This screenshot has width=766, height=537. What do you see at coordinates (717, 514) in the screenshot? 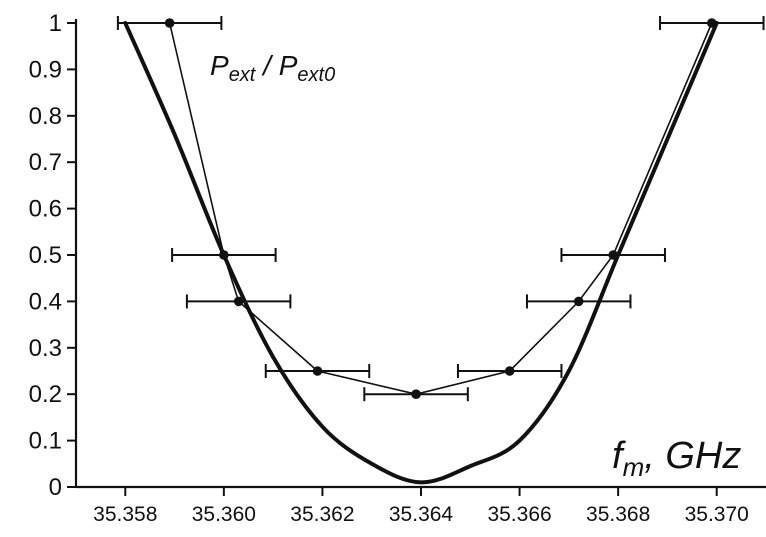
I see `x-tick-label: 35.370` at bounding box center [717, 514].